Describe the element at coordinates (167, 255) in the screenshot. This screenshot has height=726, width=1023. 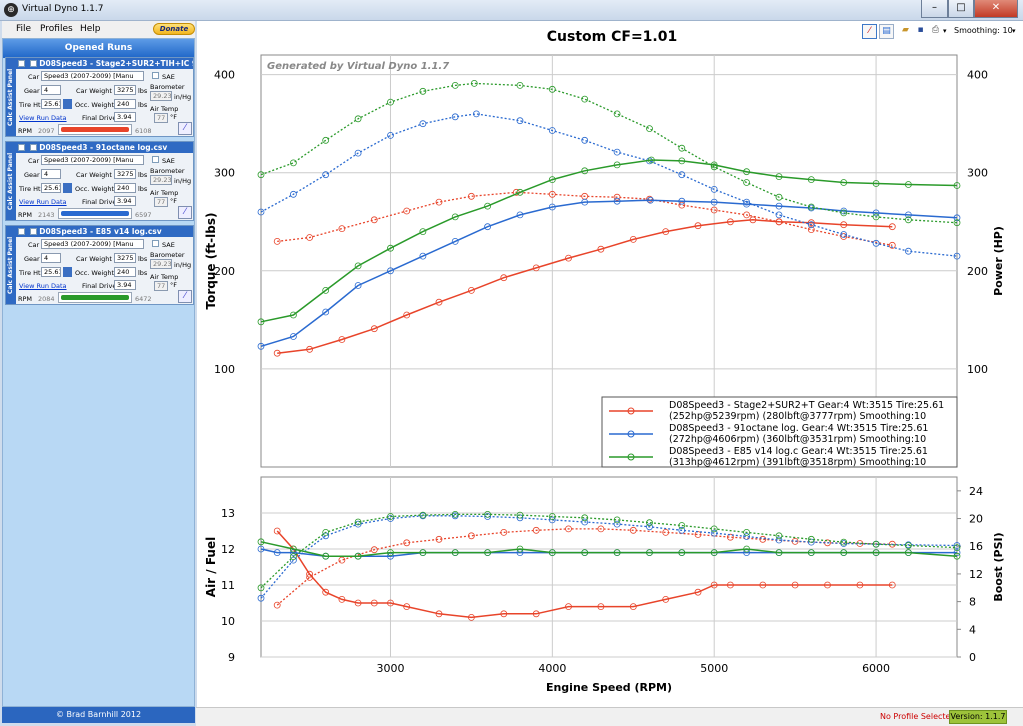
I see `barometer-label: Barometer` at that location.